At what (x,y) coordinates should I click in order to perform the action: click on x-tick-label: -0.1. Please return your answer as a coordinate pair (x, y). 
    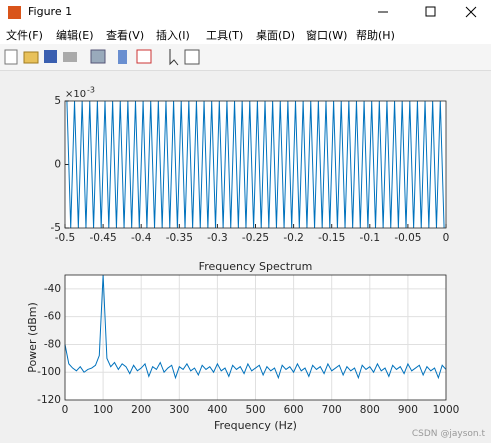
    Looking at the image, I should click on (370, 238).